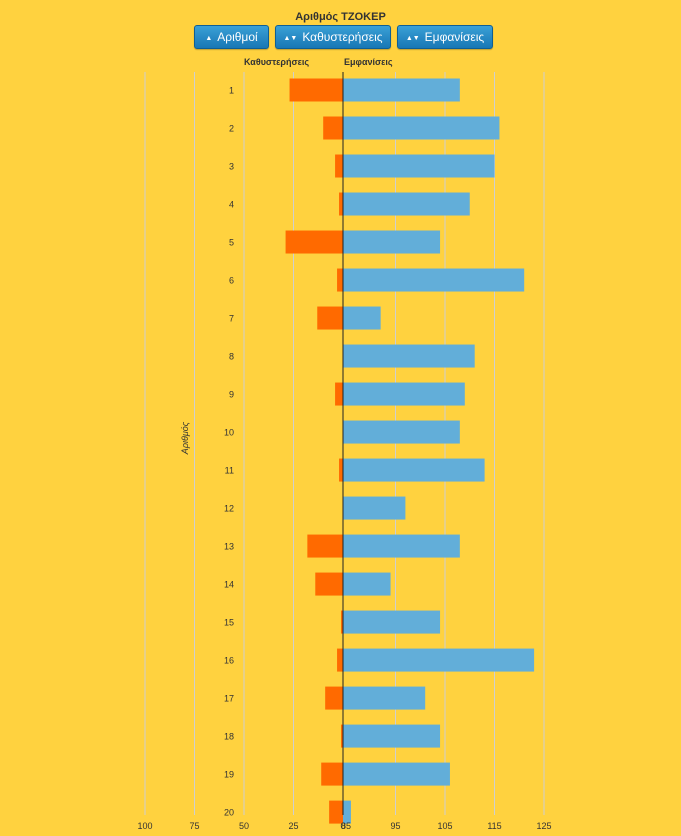  I want to click on sort-by-number-button: ▲ Αριθμοί, so click(231, 37).